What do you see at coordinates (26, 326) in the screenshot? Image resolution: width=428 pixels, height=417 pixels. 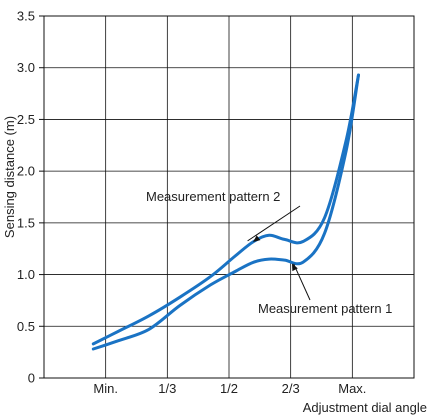 I see `y-tick-label: 0.5` at bounding box center [26, 326].